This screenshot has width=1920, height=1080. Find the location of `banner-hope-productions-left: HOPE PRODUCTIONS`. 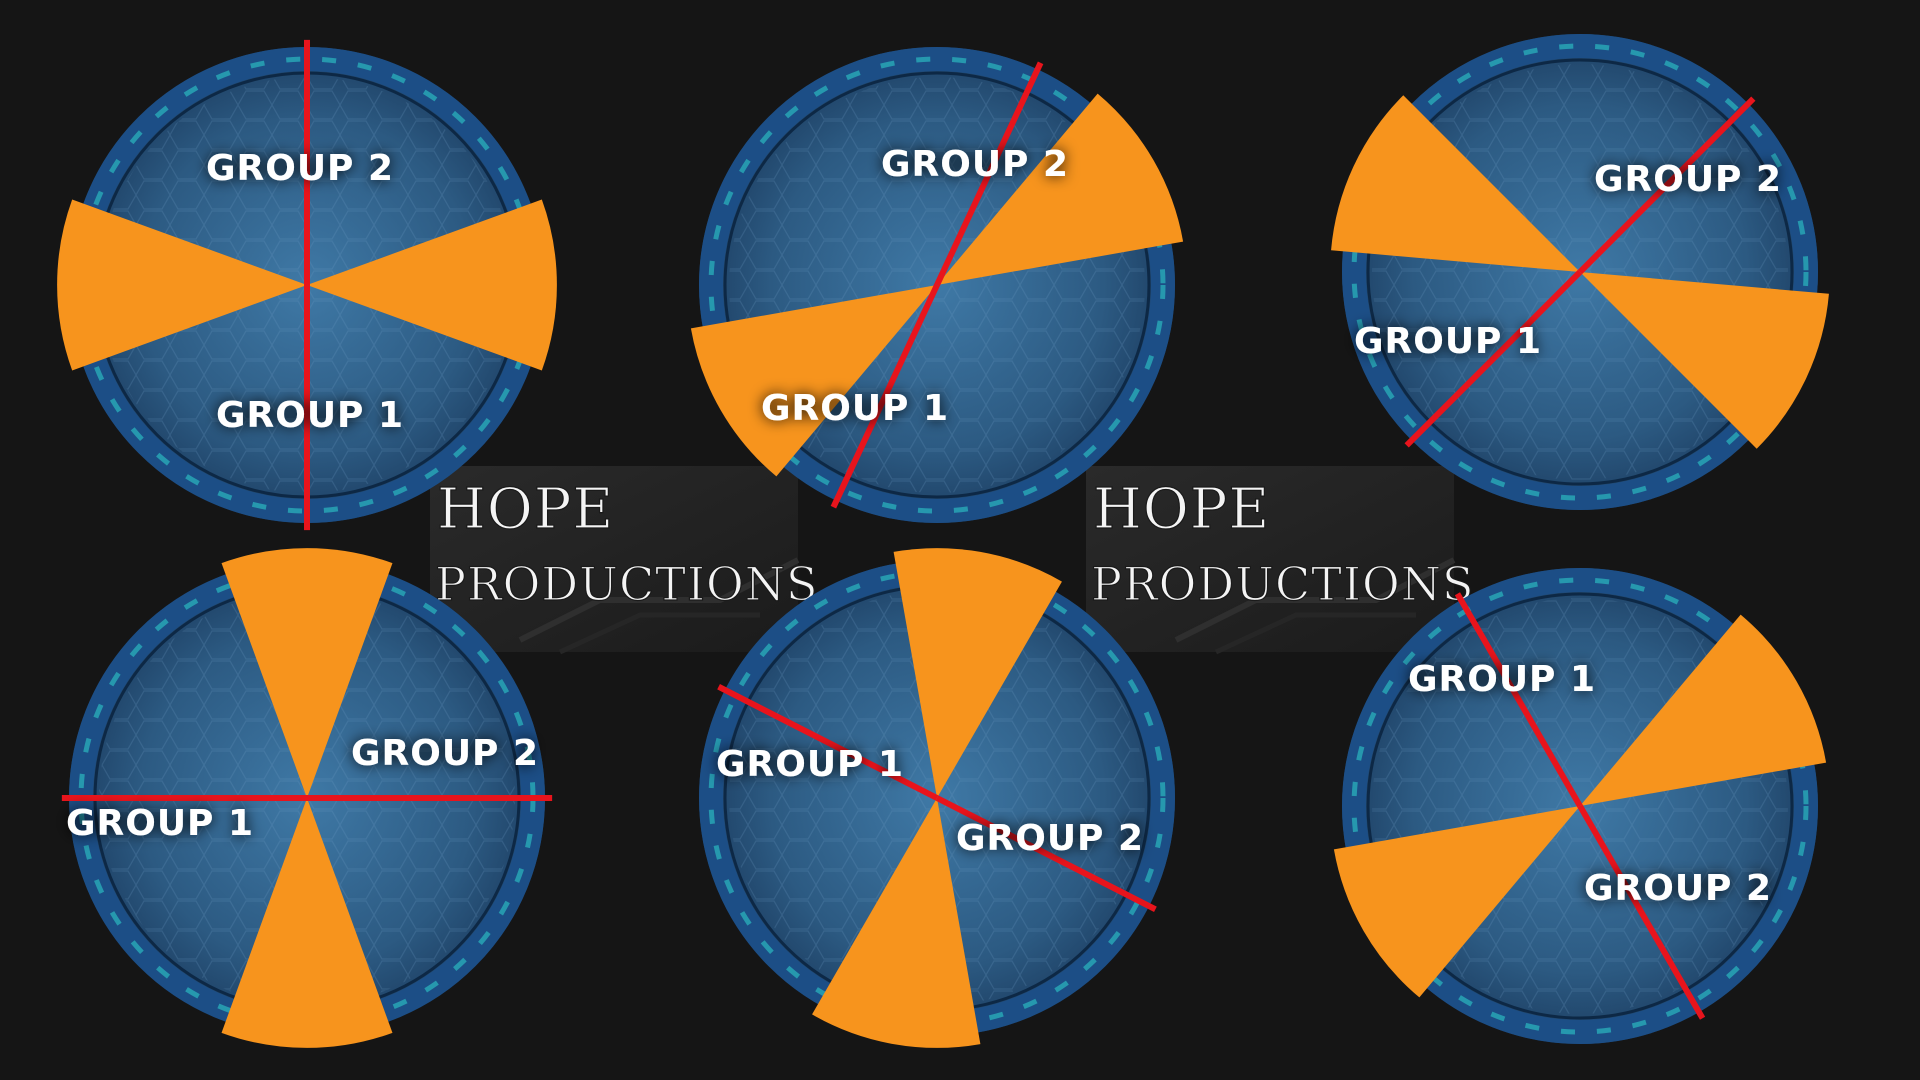

banner-hope-productions-left: HOPE PRODUCTIONS is located at coordinates (624, 560).